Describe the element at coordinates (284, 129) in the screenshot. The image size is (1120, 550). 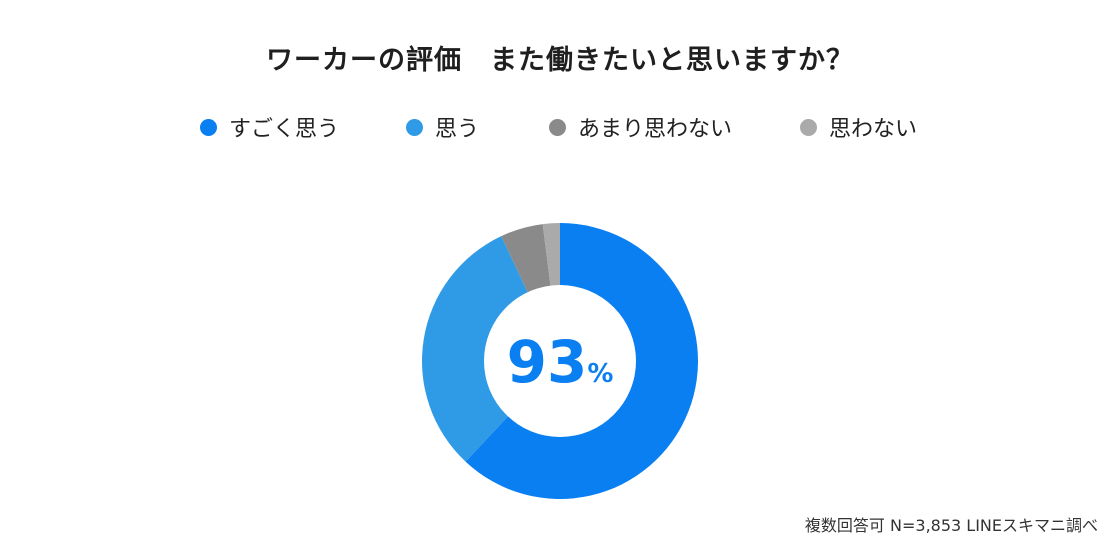
I see `legend-label-very-much: すごく思う` at that location.